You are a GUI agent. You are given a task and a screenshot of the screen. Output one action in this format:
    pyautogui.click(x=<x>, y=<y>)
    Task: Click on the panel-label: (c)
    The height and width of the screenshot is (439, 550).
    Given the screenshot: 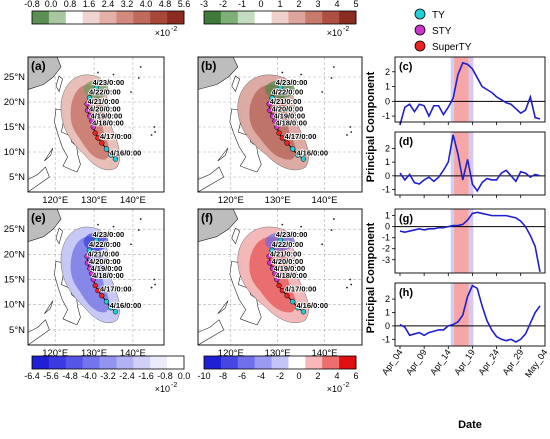 What is the action you would take?
    pyautogui.click(x=406, y=67)
    